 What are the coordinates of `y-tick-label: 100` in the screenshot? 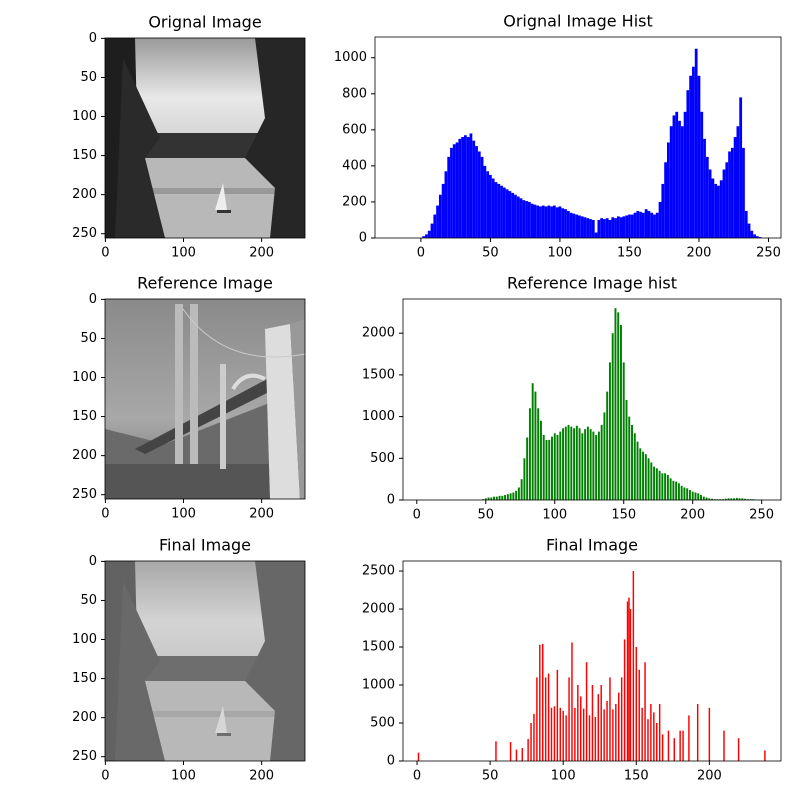 It's located at (84, 116).